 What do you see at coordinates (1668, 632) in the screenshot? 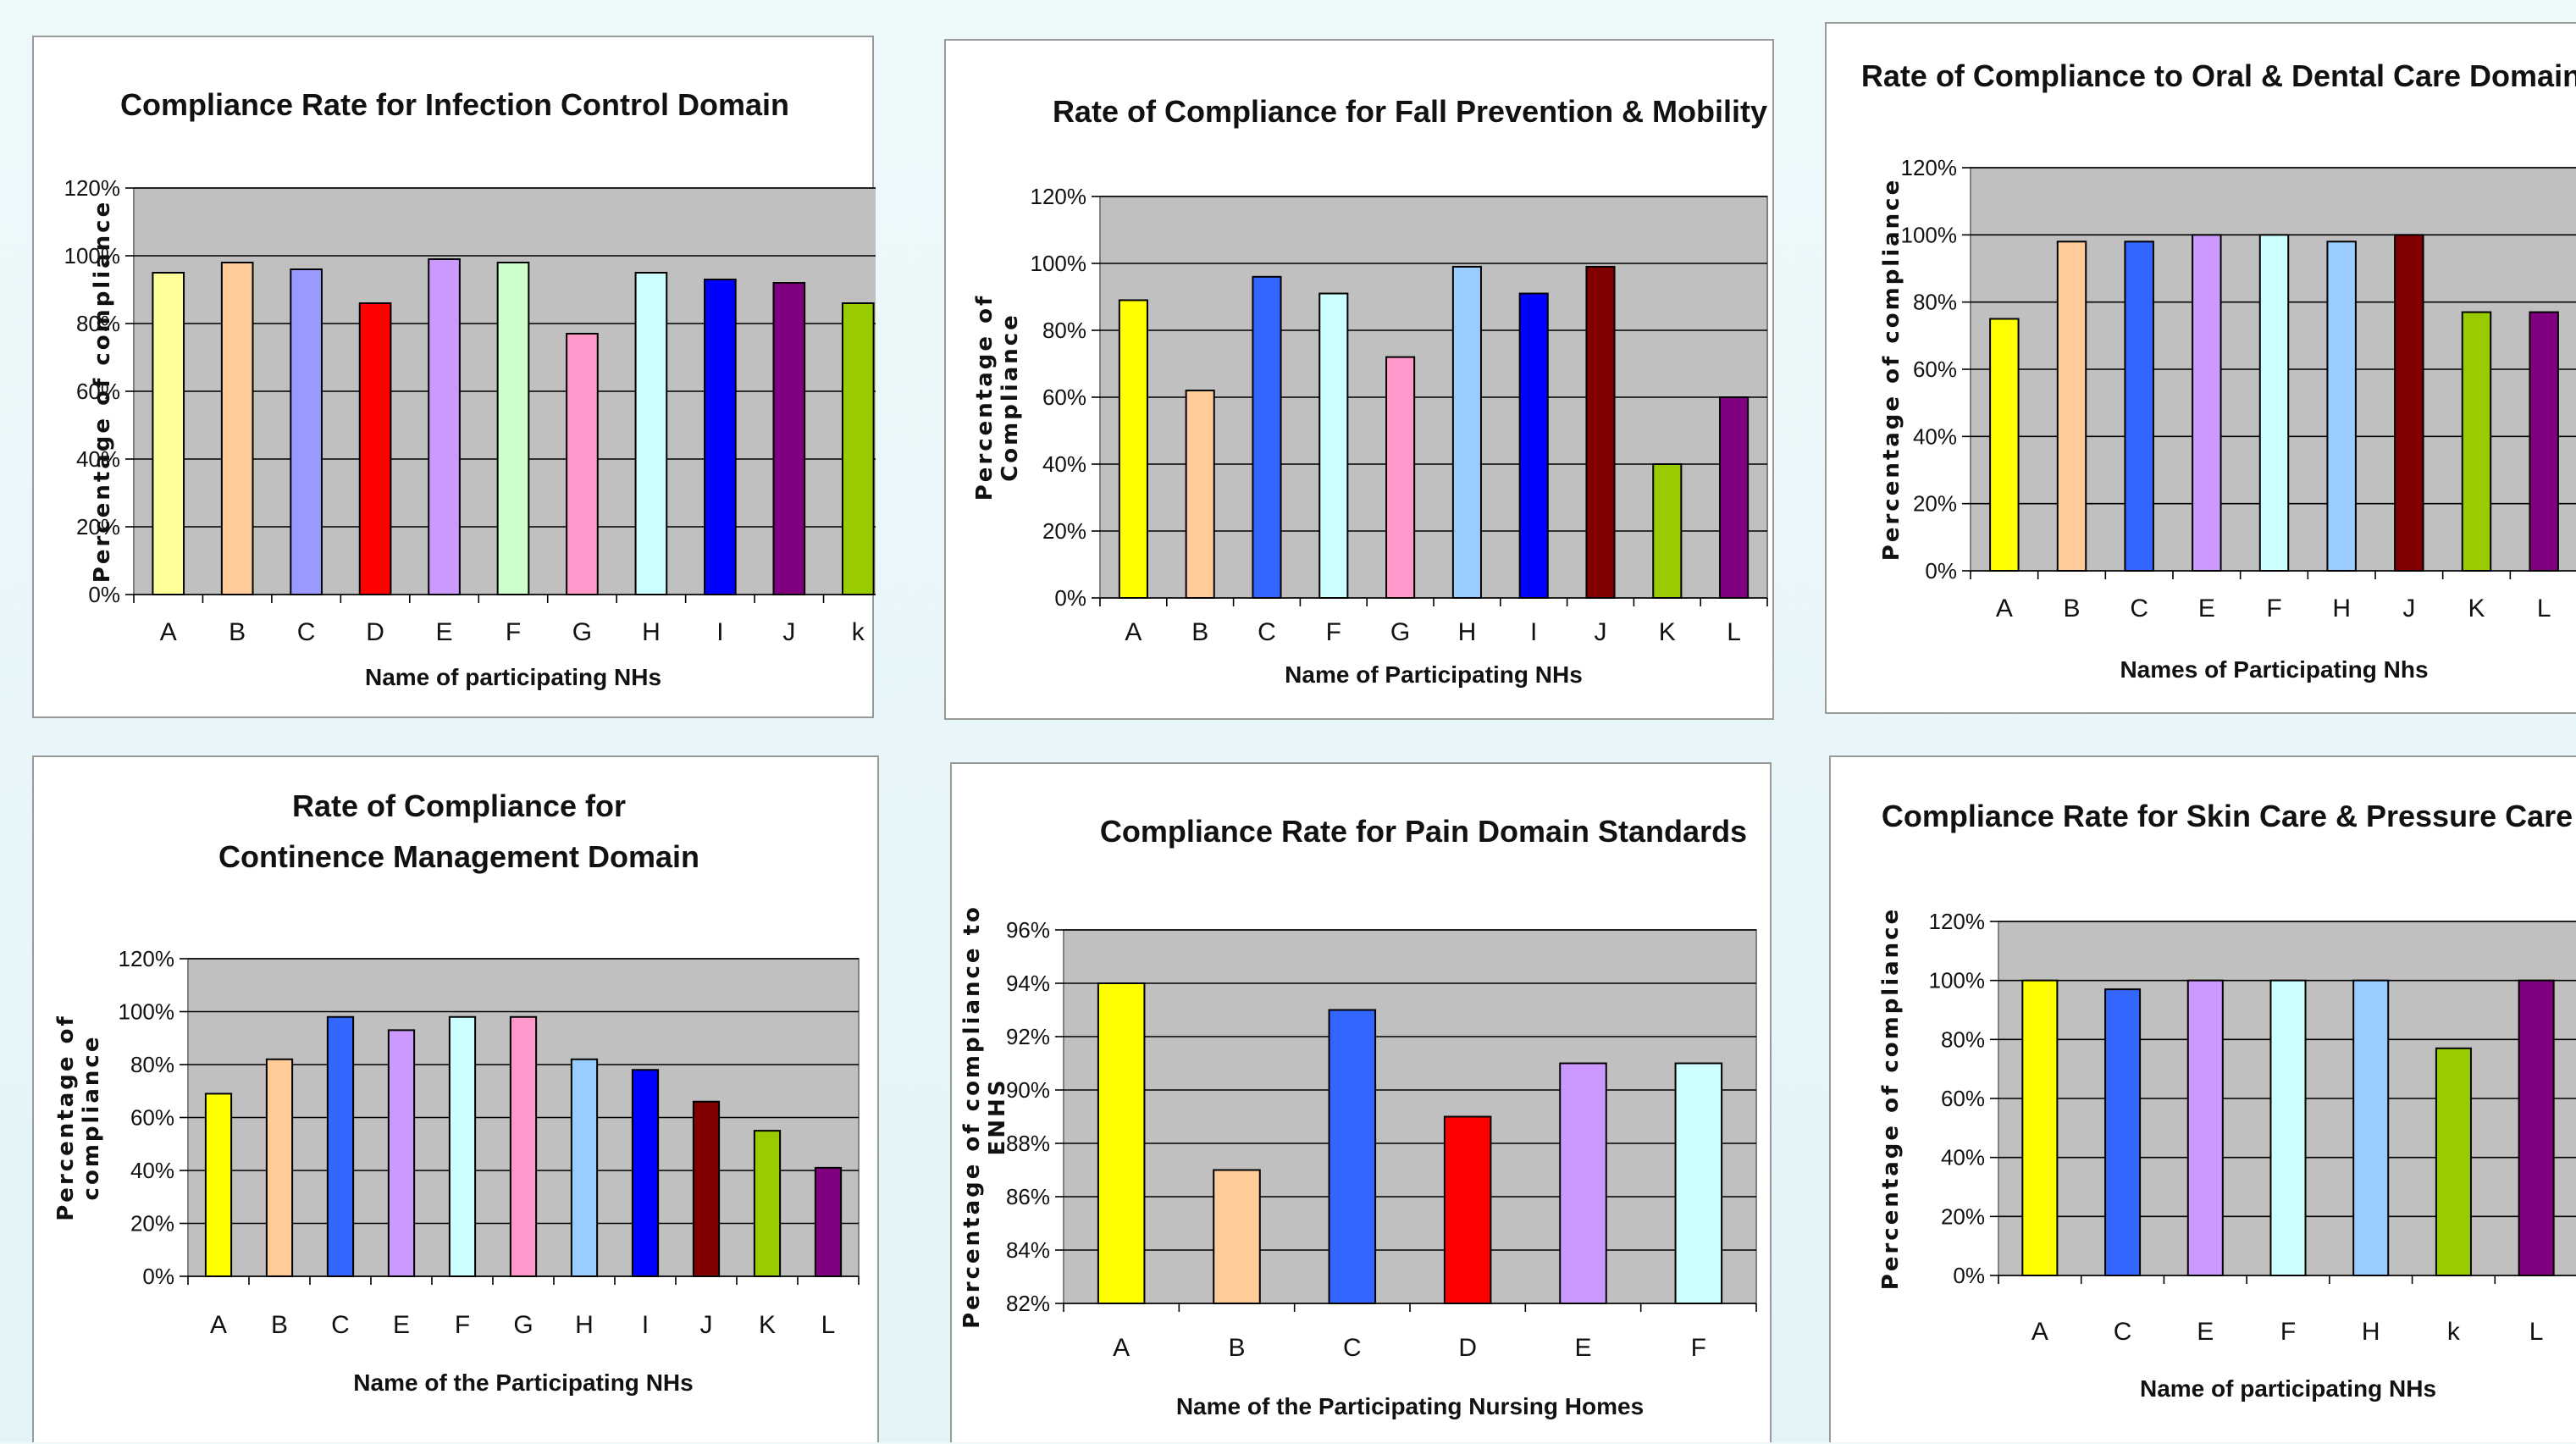
I see `x-tick-label: K` at bounding box center [1668, 632].